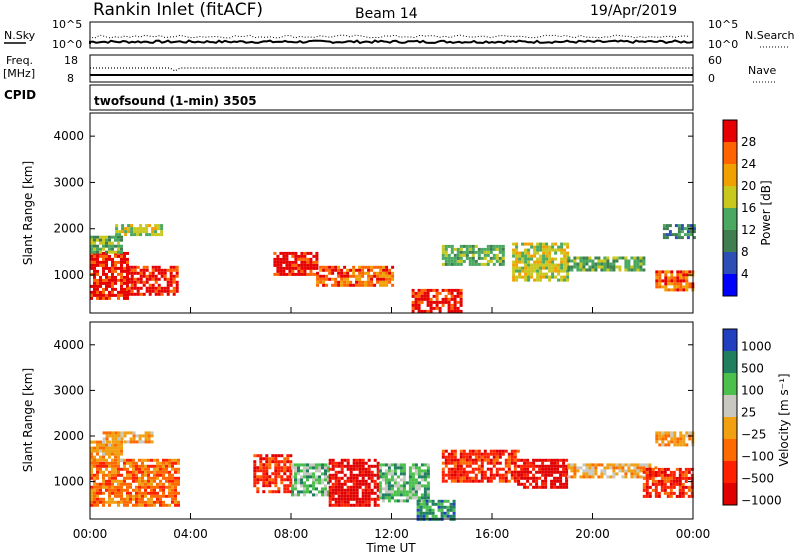  What do you see at coordinates (730, 131) in the screenshot?
I see `colorbar-segment` at bounding box center [730, 131].